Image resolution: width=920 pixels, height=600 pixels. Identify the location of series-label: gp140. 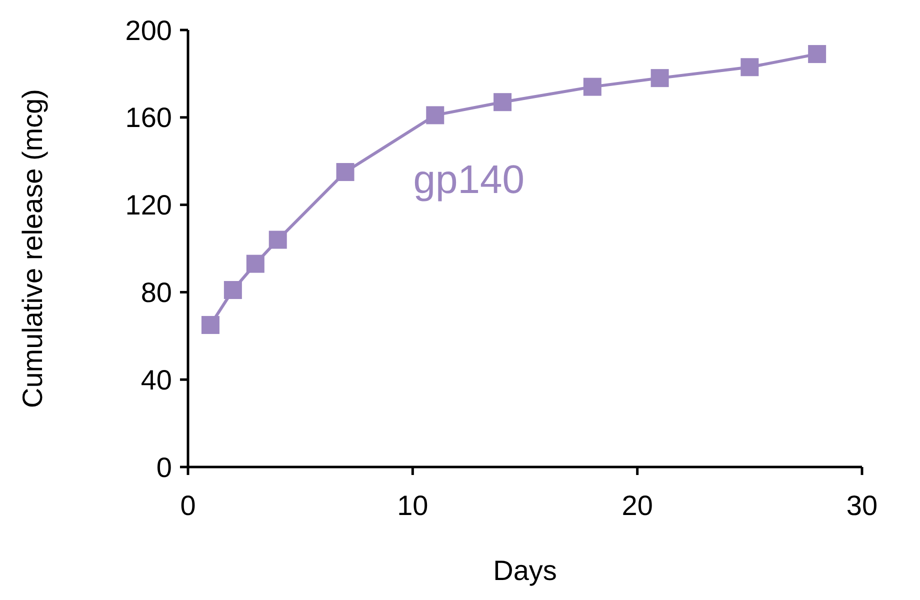
(468, 180).